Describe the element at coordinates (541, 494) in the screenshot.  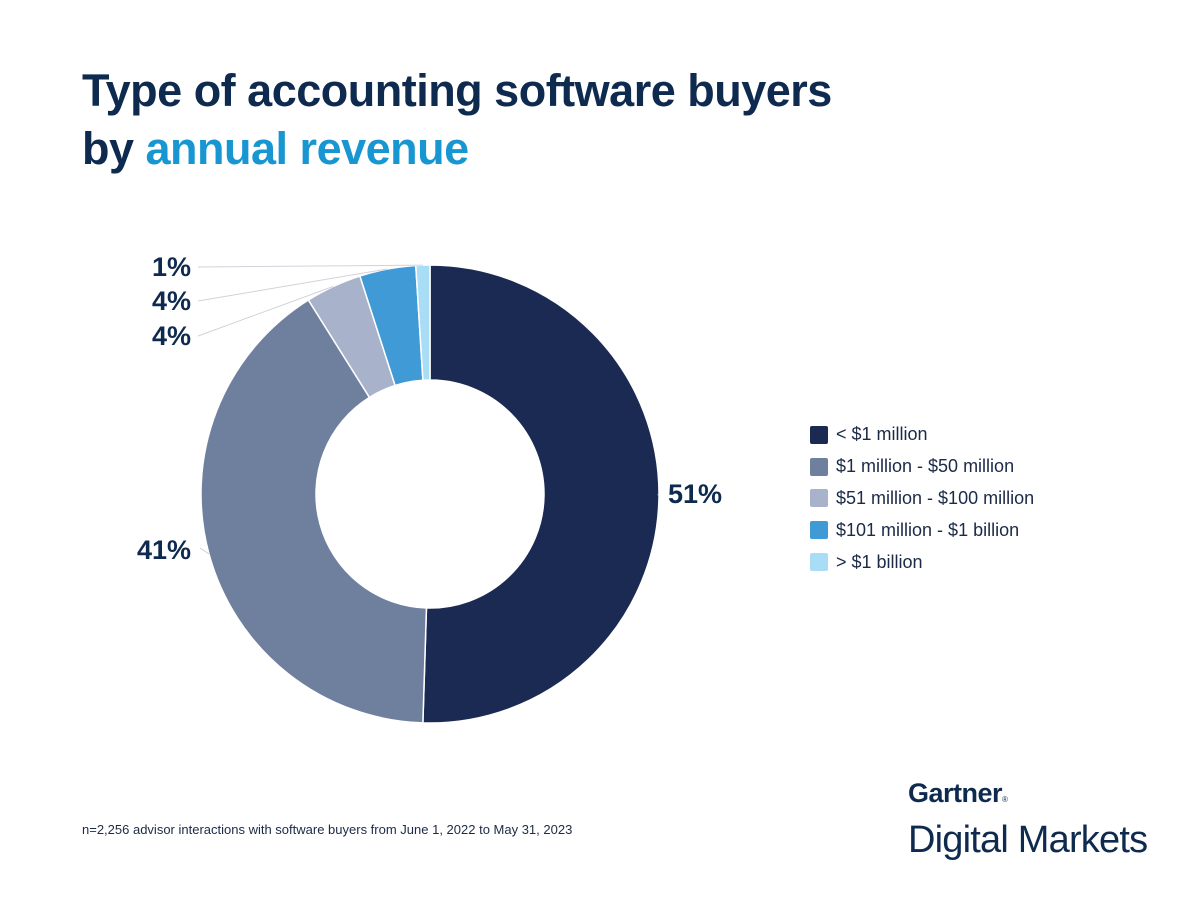
I see `donut-slice-1-million` at that location.